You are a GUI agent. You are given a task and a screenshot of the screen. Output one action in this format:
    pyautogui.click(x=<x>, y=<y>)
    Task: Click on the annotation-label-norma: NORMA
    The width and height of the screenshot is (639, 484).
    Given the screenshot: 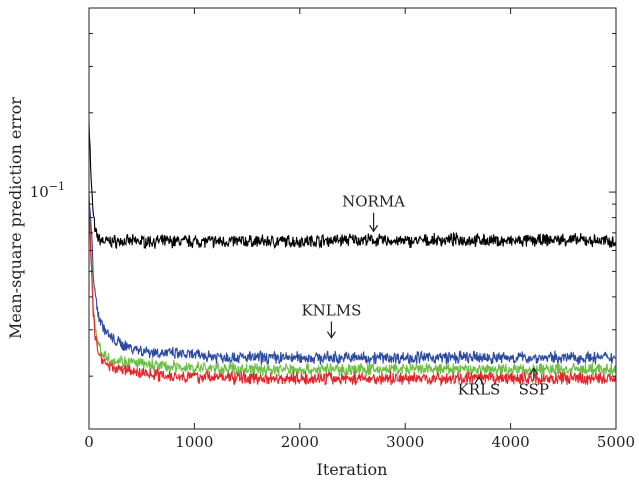 What is the action you would take?
    pyautogui.click(x=373, y=202)
    